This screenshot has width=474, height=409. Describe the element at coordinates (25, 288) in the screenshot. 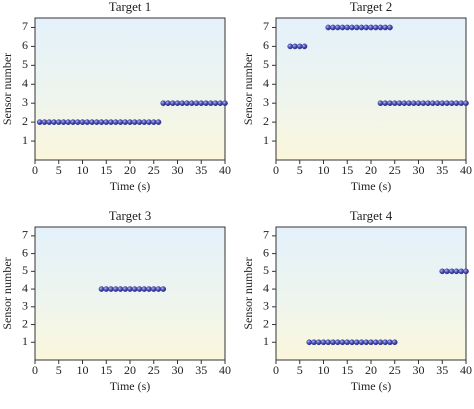

I see `y-tick-label: 4` at that location.